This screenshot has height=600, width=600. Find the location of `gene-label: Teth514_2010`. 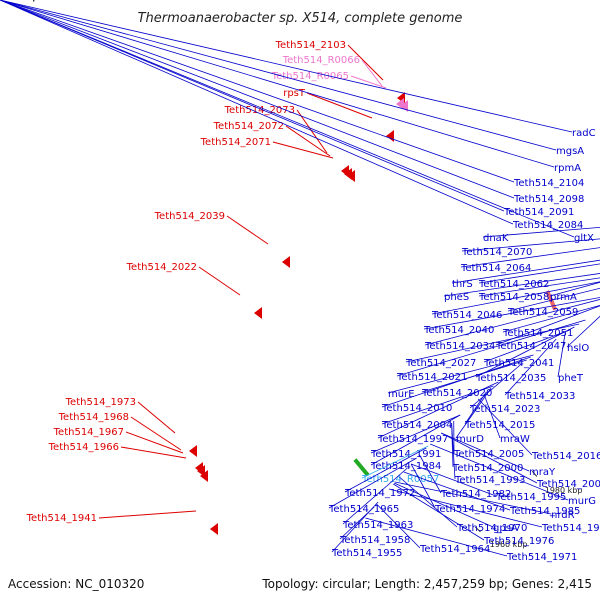

gene-label: Teth514_2010 is located at coordinates (416, 408).